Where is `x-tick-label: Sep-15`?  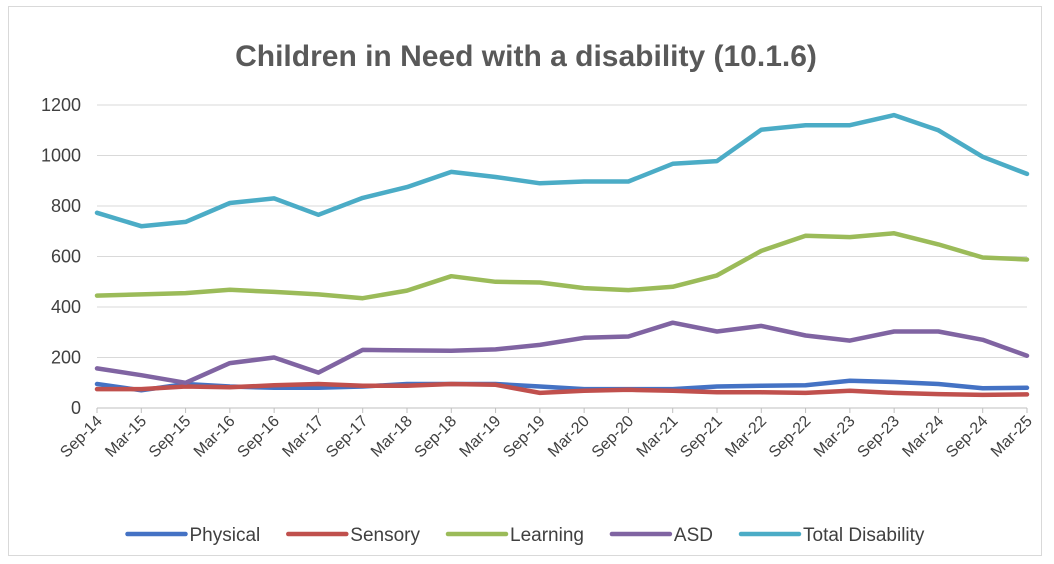
x-tick-label: Sep-15 is located at coordinates (170, 437).